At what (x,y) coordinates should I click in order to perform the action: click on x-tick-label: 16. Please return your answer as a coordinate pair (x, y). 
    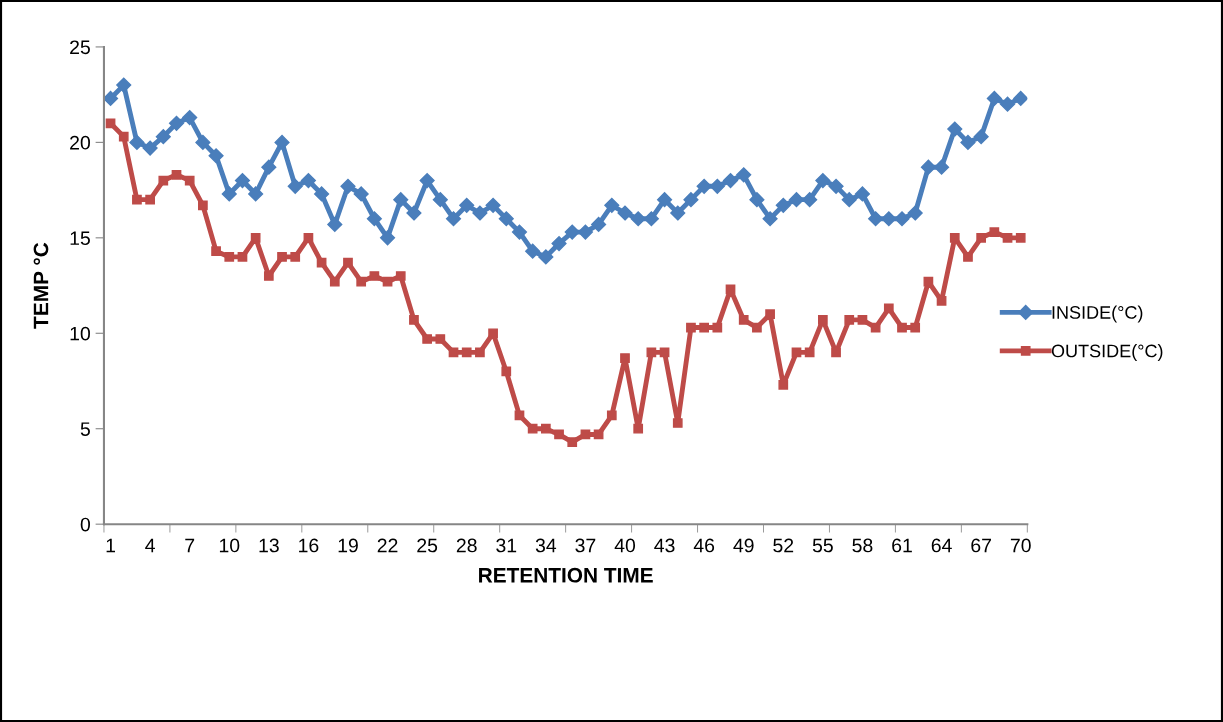
    Looking at the image, I should click on (309, 545).